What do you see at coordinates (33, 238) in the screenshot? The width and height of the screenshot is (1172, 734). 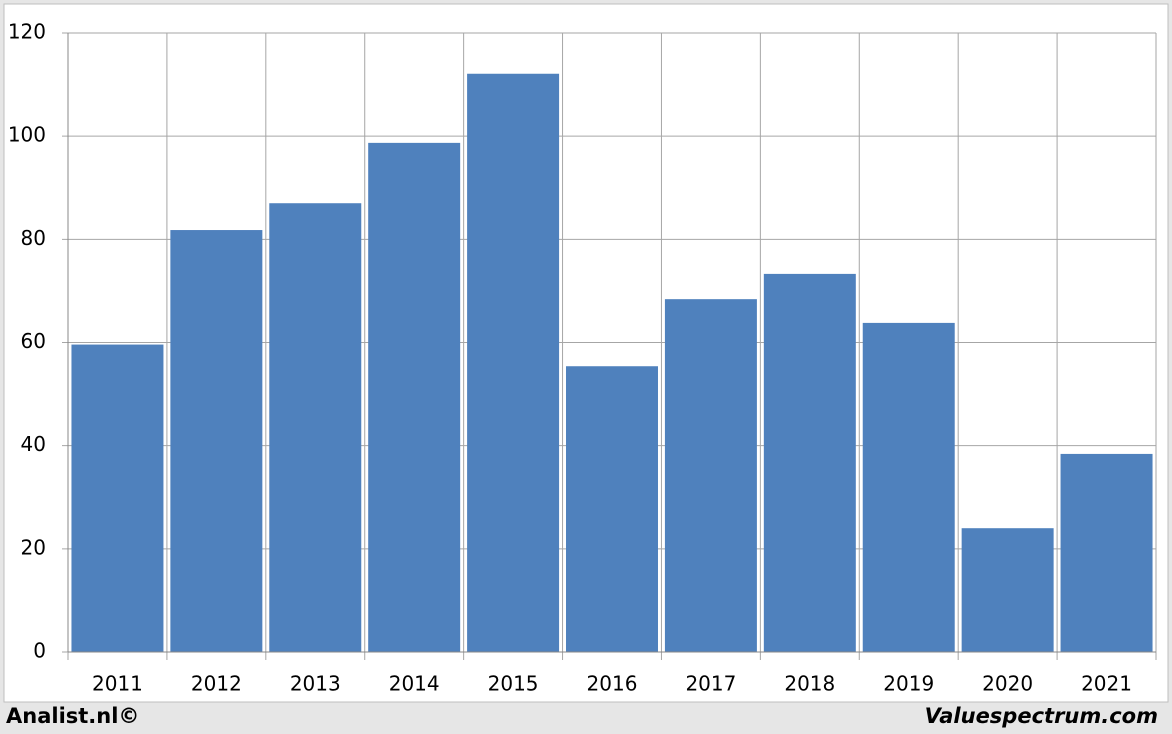 I see `y-tick-label: 80` at bounding box center [33, 238].